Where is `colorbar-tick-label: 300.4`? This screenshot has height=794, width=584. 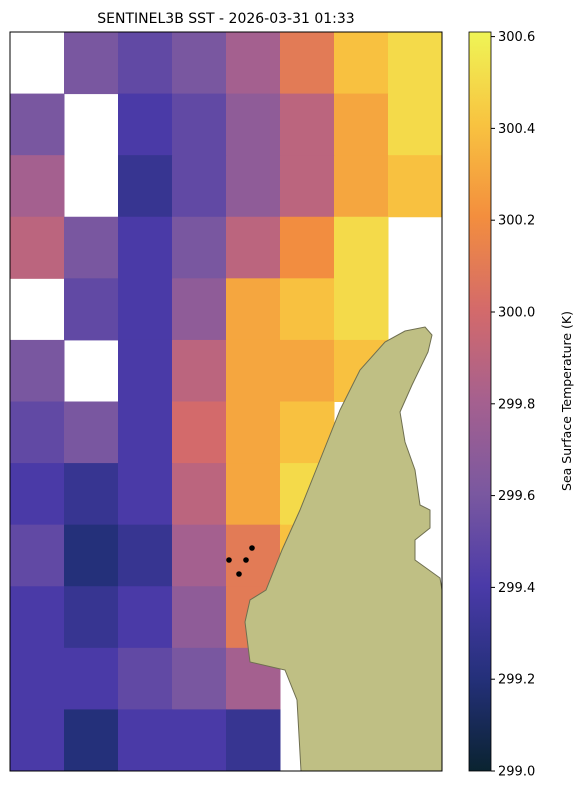
colorbar-tick-label: 300.4 is located at coordinates (516, 129).